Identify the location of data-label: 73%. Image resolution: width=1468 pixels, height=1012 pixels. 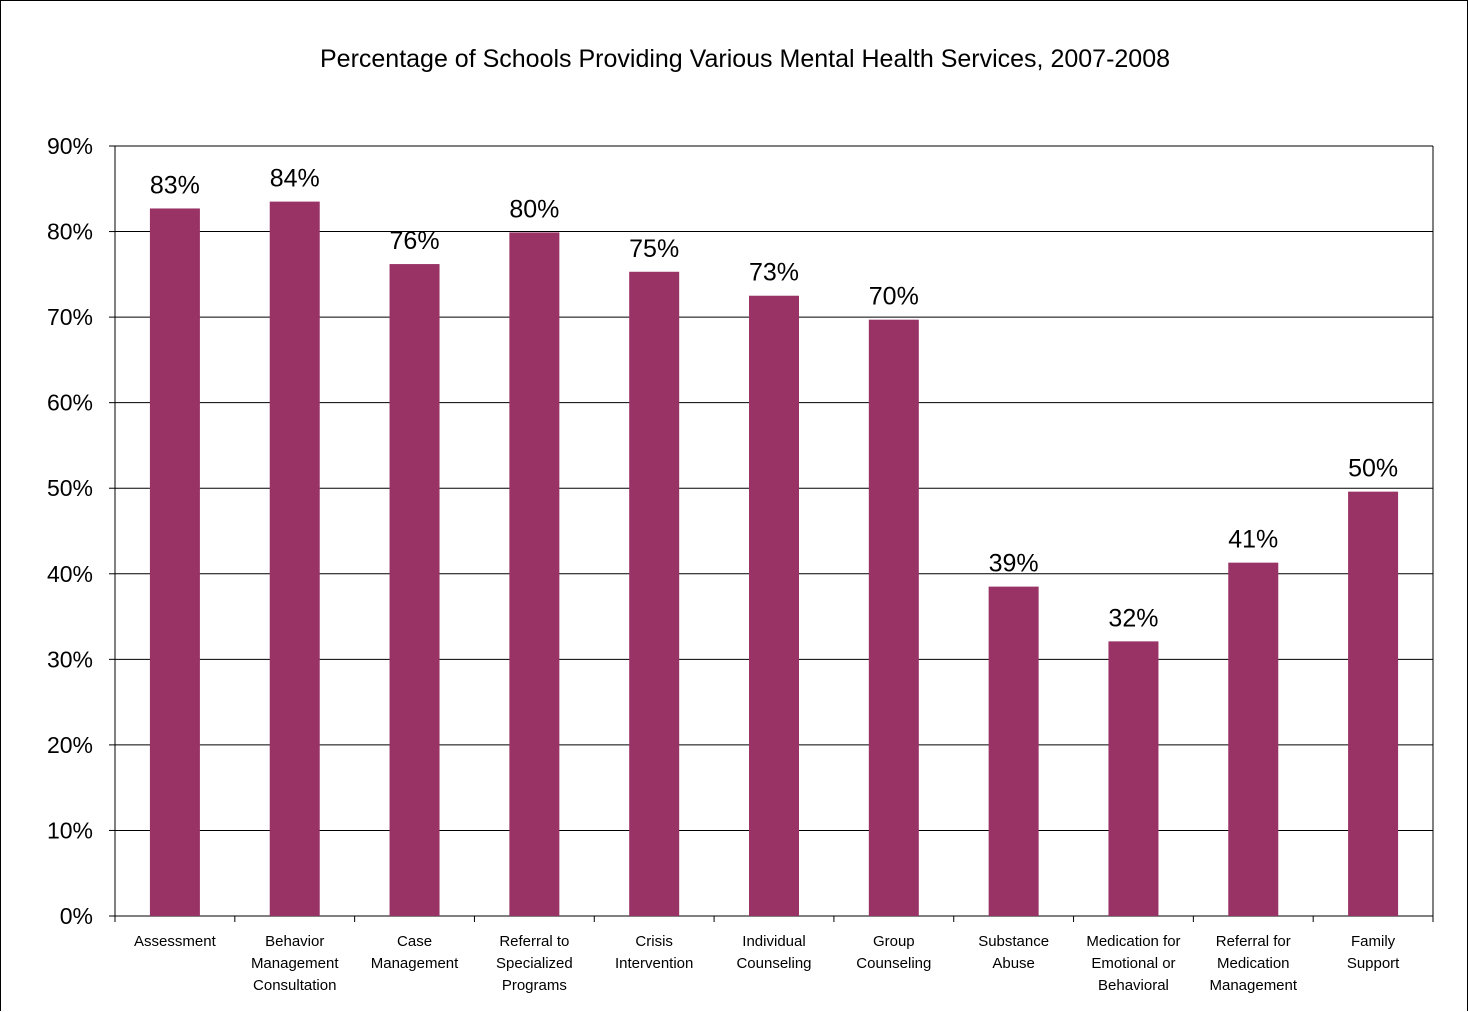
(774, 273).